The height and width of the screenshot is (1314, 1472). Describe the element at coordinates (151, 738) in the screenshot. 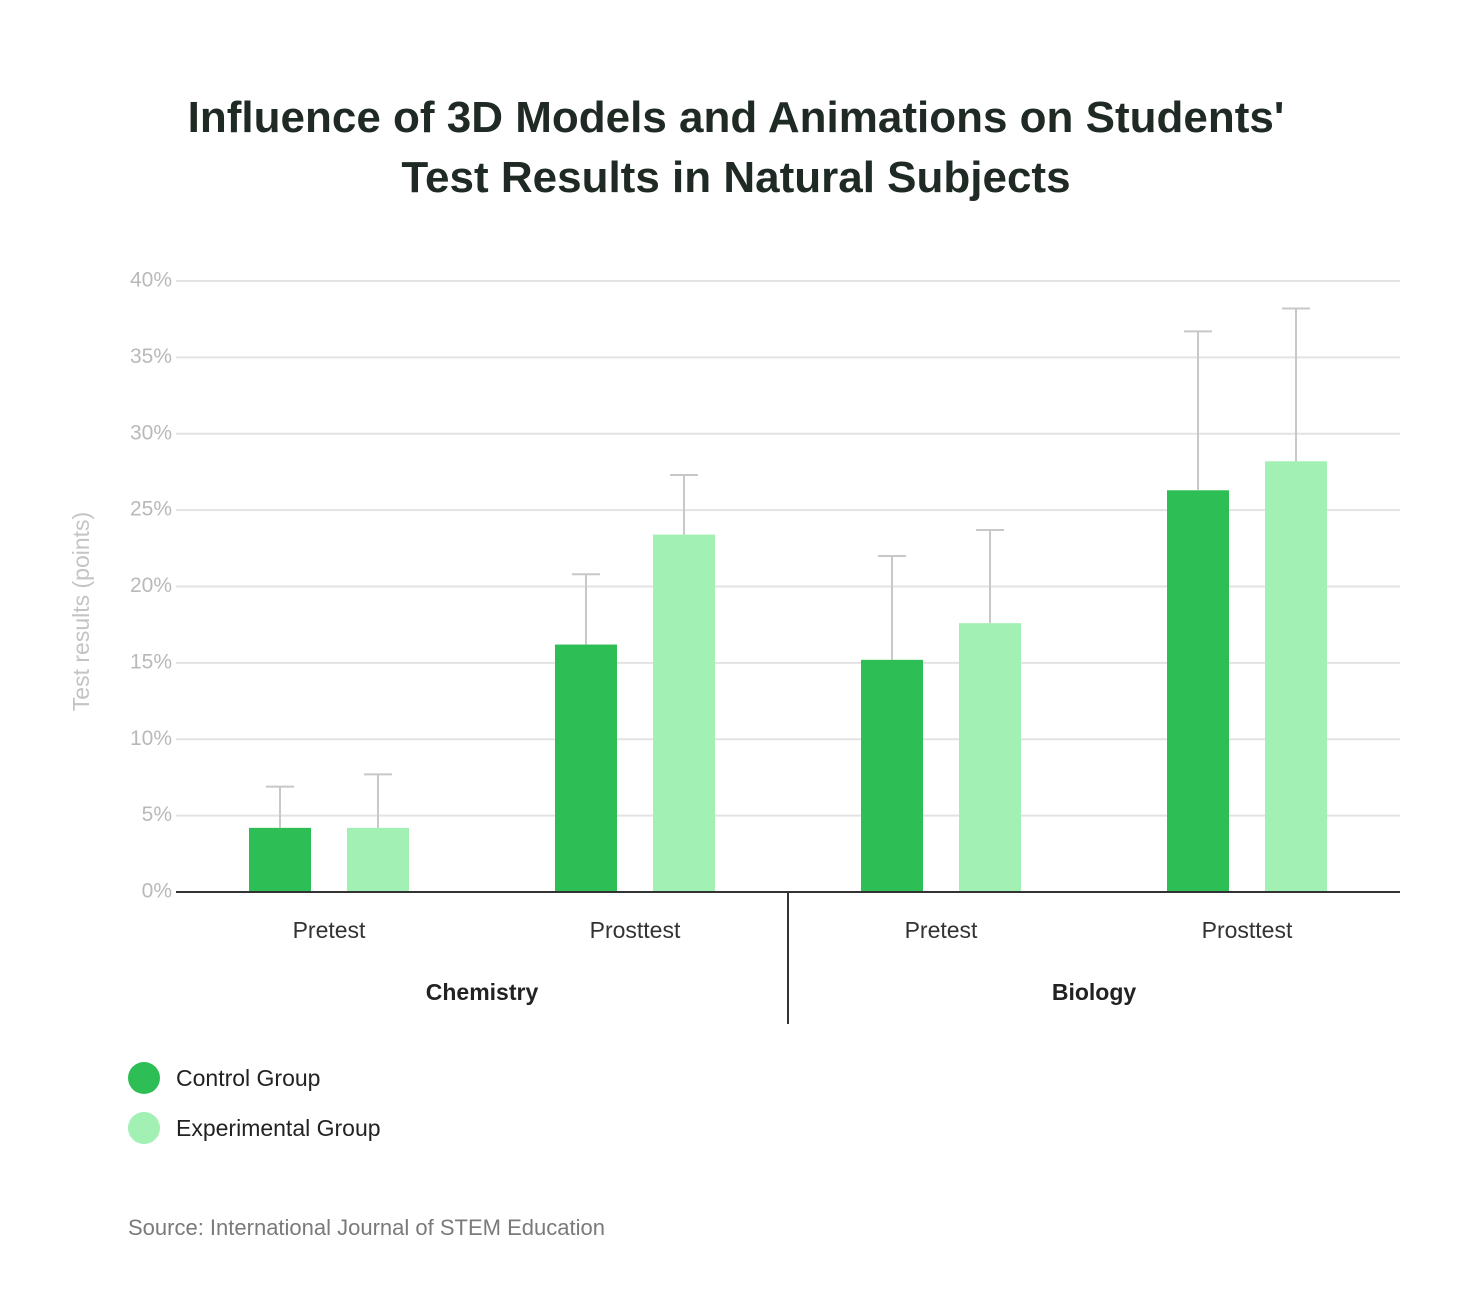

I see `y-tick-label-10: 10%` at that location.